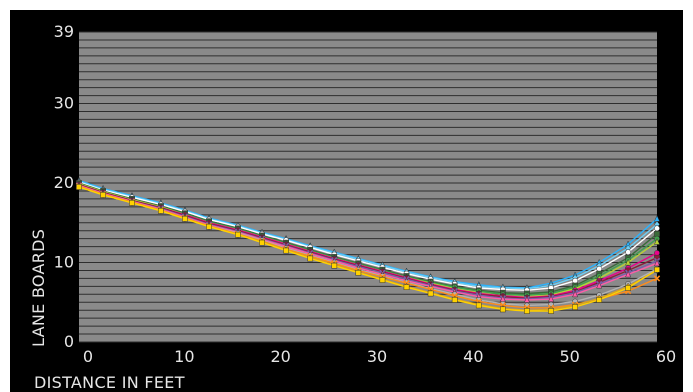  I want to click on y-tick-label: 30, so click(64, 103).